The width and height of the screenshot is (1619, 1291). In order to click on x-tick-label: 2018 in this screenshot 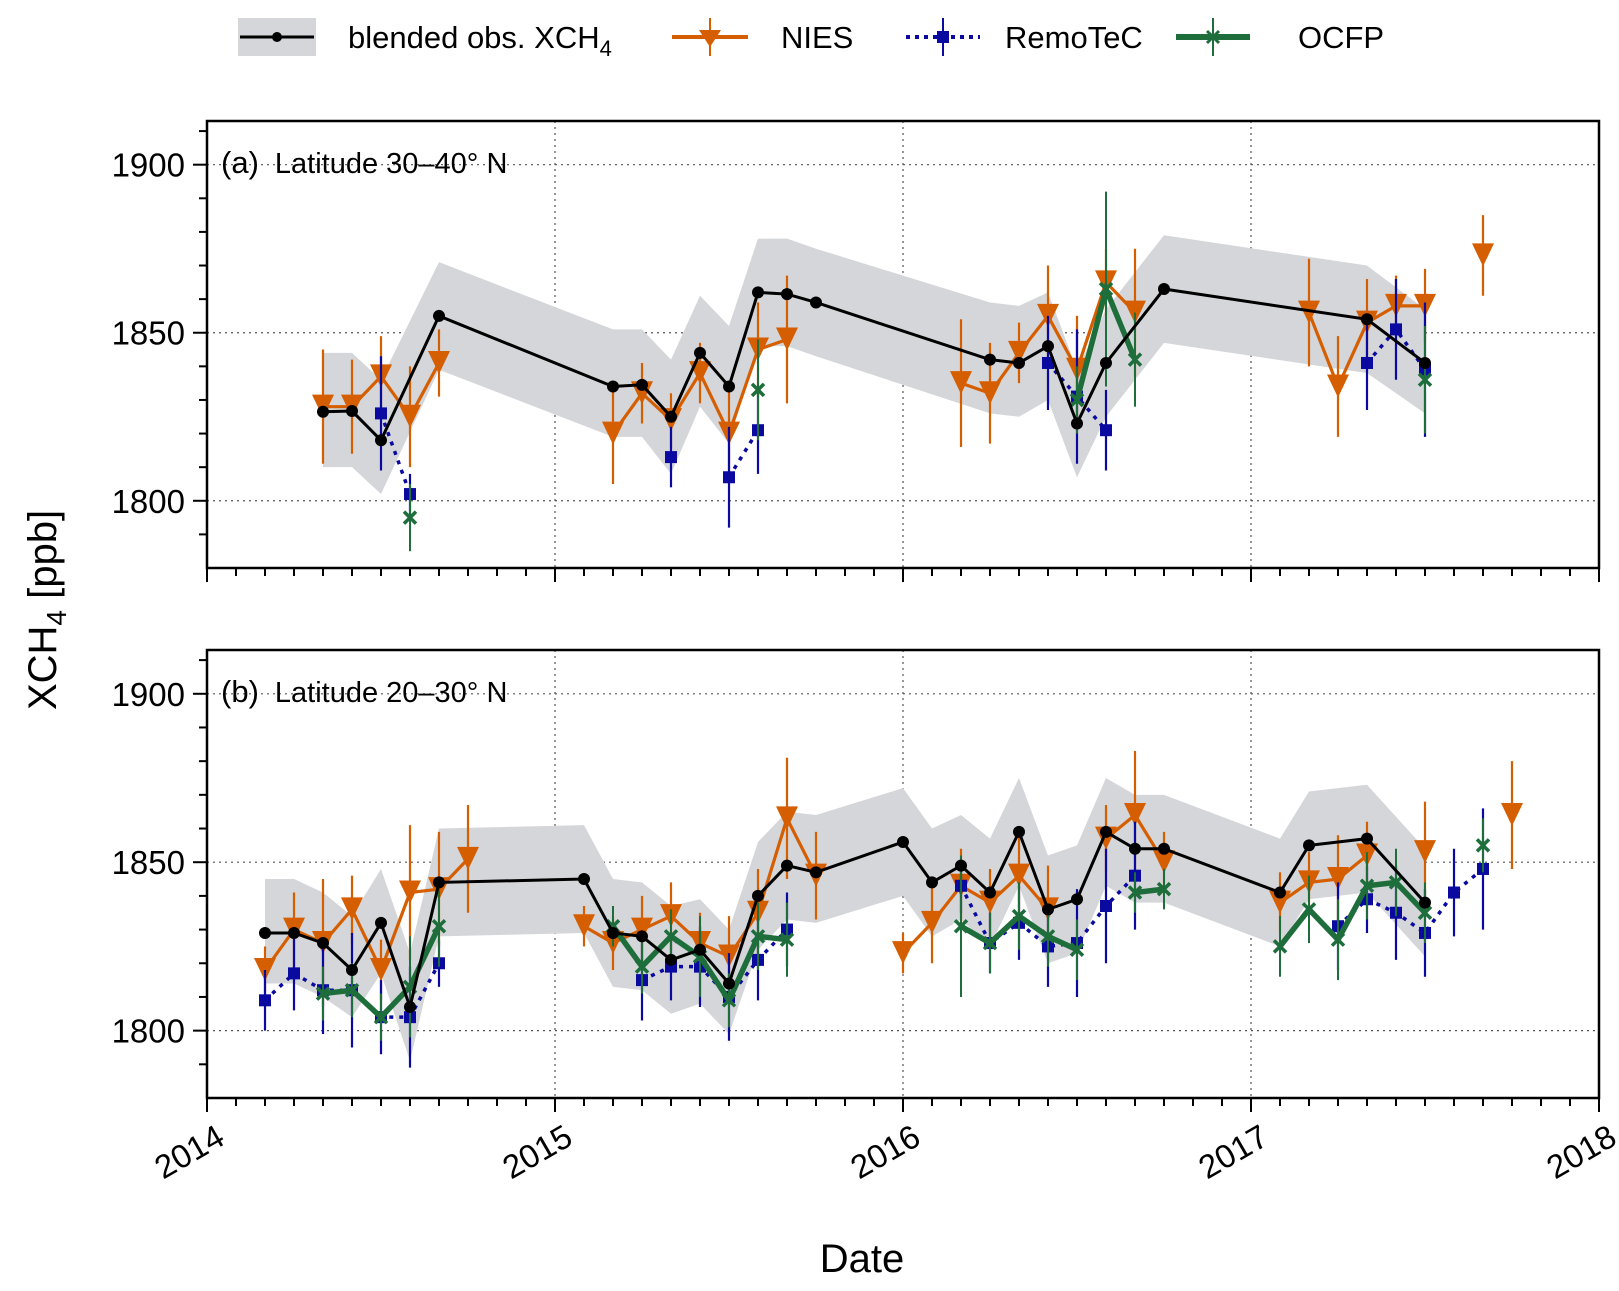, I will do `click(1579, 1151)`.